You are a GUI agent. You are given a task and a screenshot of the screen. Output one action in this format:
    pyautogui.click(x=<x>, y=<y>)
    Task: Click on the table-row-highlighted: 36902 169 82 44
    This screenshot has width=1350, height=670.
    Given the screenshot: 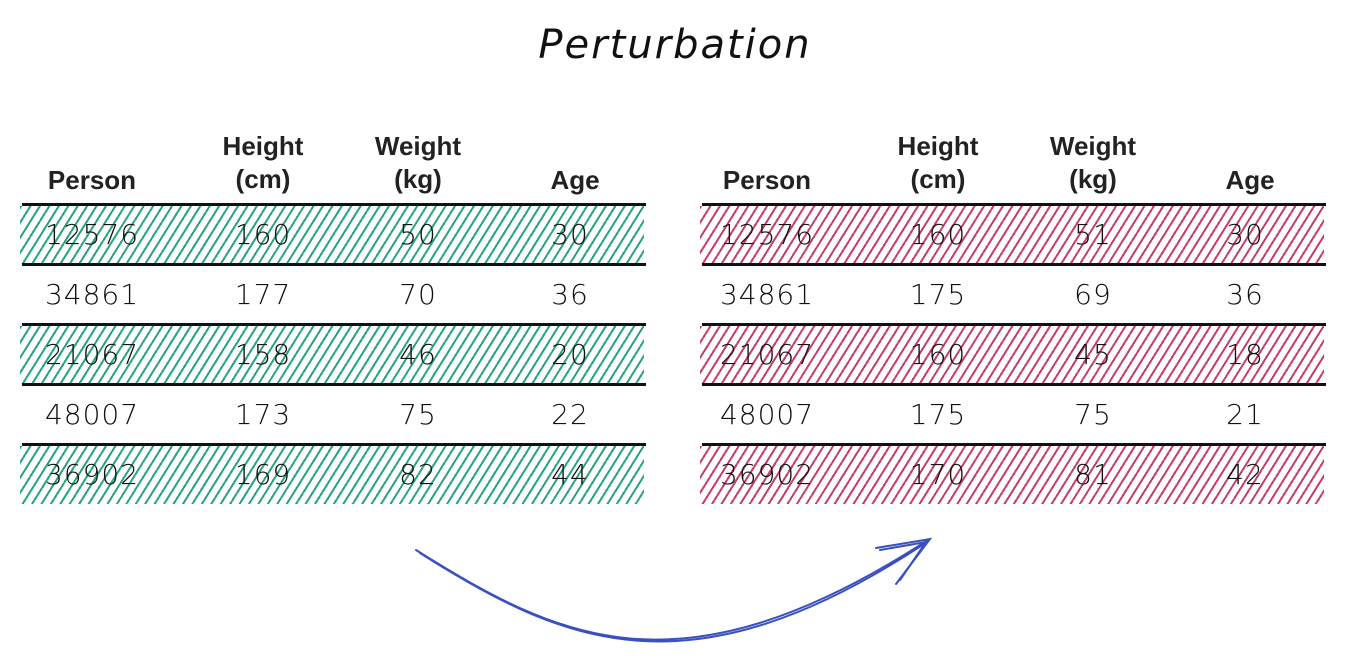 What is the action you would take?
    pyautogui.click(x=332, y=475)
    